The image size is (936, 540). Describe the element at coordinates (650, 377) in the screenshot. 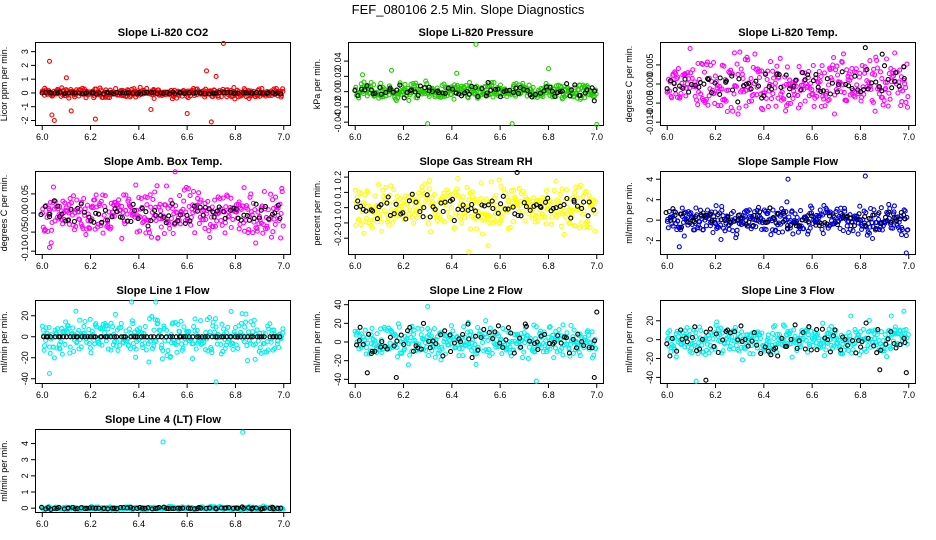

I see `y-tick-label: -40` at that location.